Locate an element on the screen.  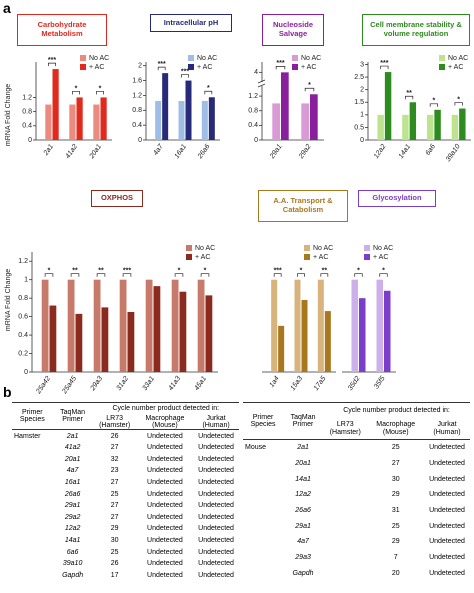
x-tick-label: 20a1 is located at coordinates (95, 152).